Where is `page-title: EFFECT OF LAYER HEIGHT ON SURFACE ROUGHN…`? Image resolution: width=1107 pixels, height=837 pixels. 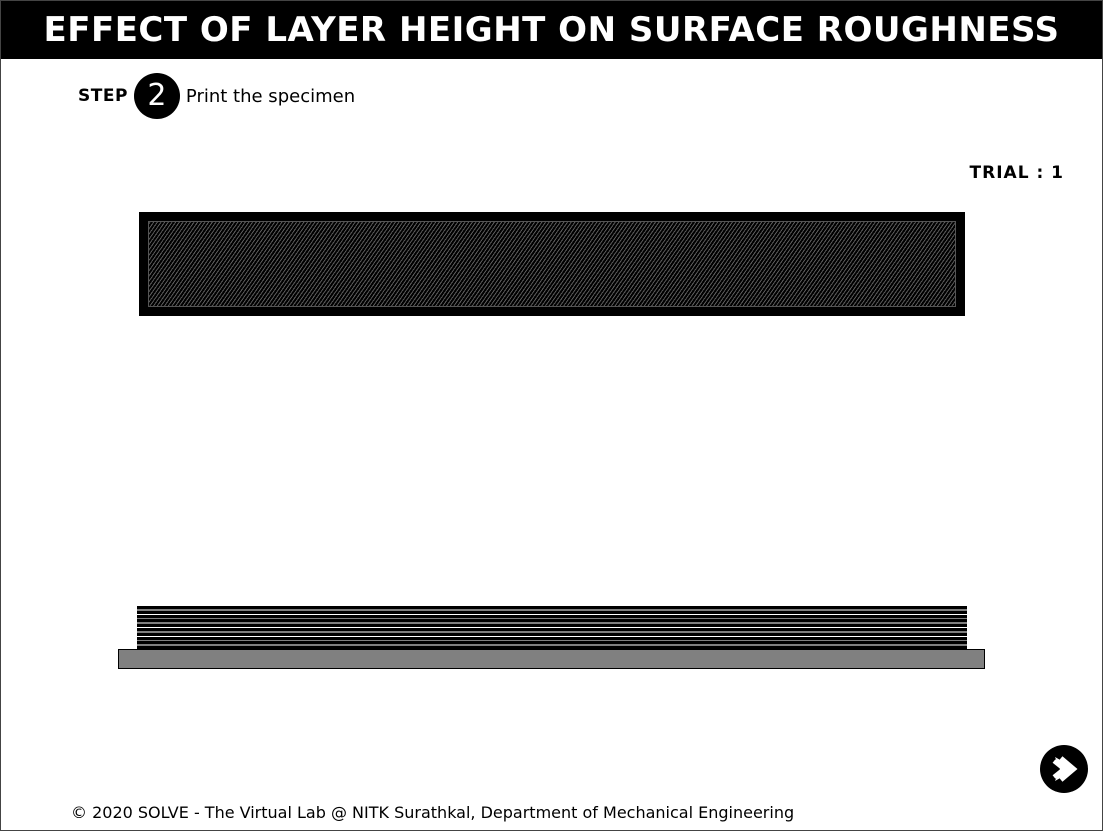 page-title: EFFECT OF LAYER HEIGHT ON SURFACE ROUGHN… is located at coordinates (551, 30).